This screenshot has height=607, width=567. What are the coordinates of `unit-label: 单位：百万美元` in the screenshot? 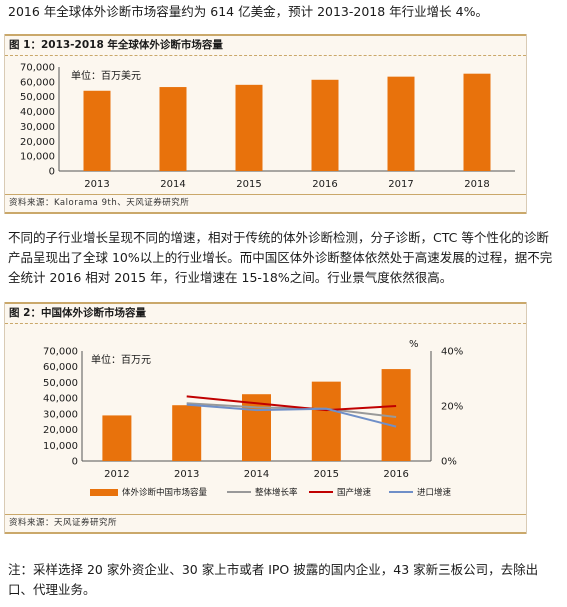 It's located at (106, 75).